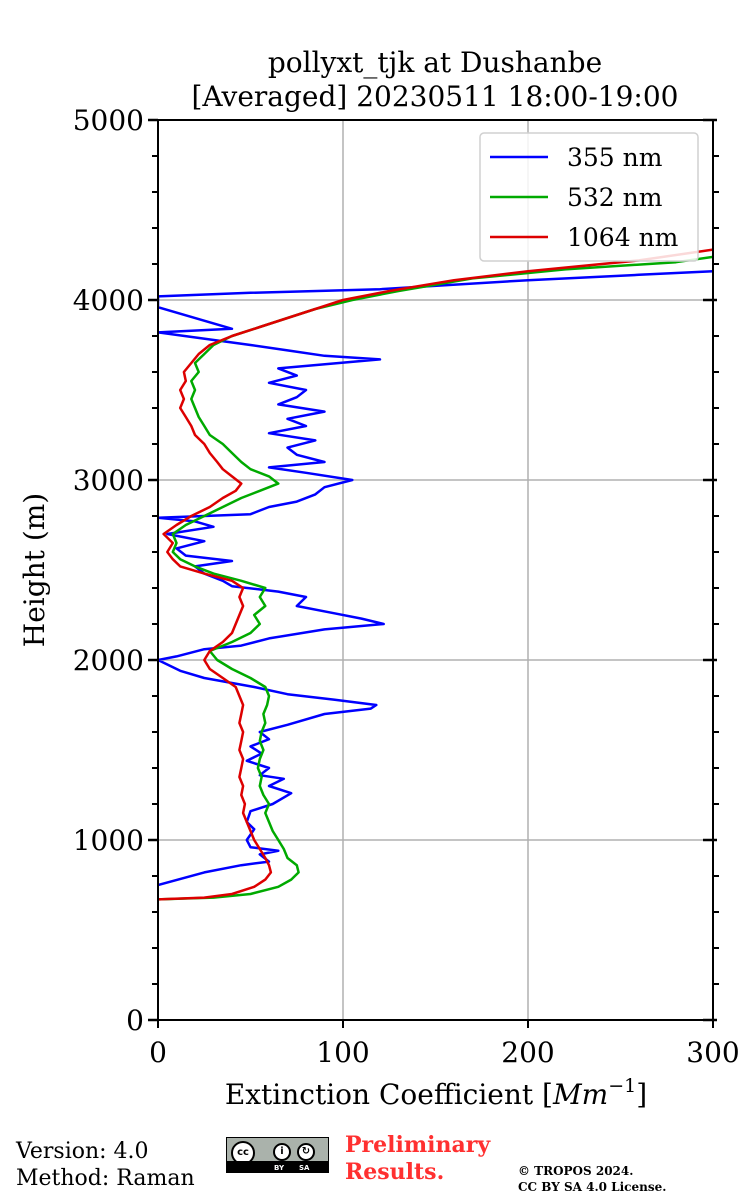  I want to click on x-axis-label: Extinction Coefficient [Mm−1], so click(436, 1093).